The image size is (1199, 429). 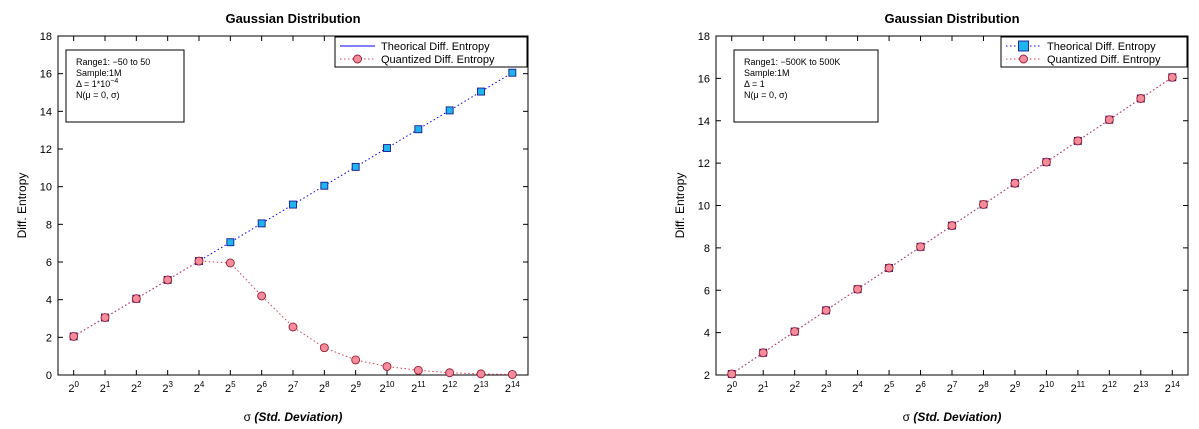 What do you see at coordinates (1078, 387) in the screenshot?
I see `x-tick-label: 211` at bounding box center [1078, 387].